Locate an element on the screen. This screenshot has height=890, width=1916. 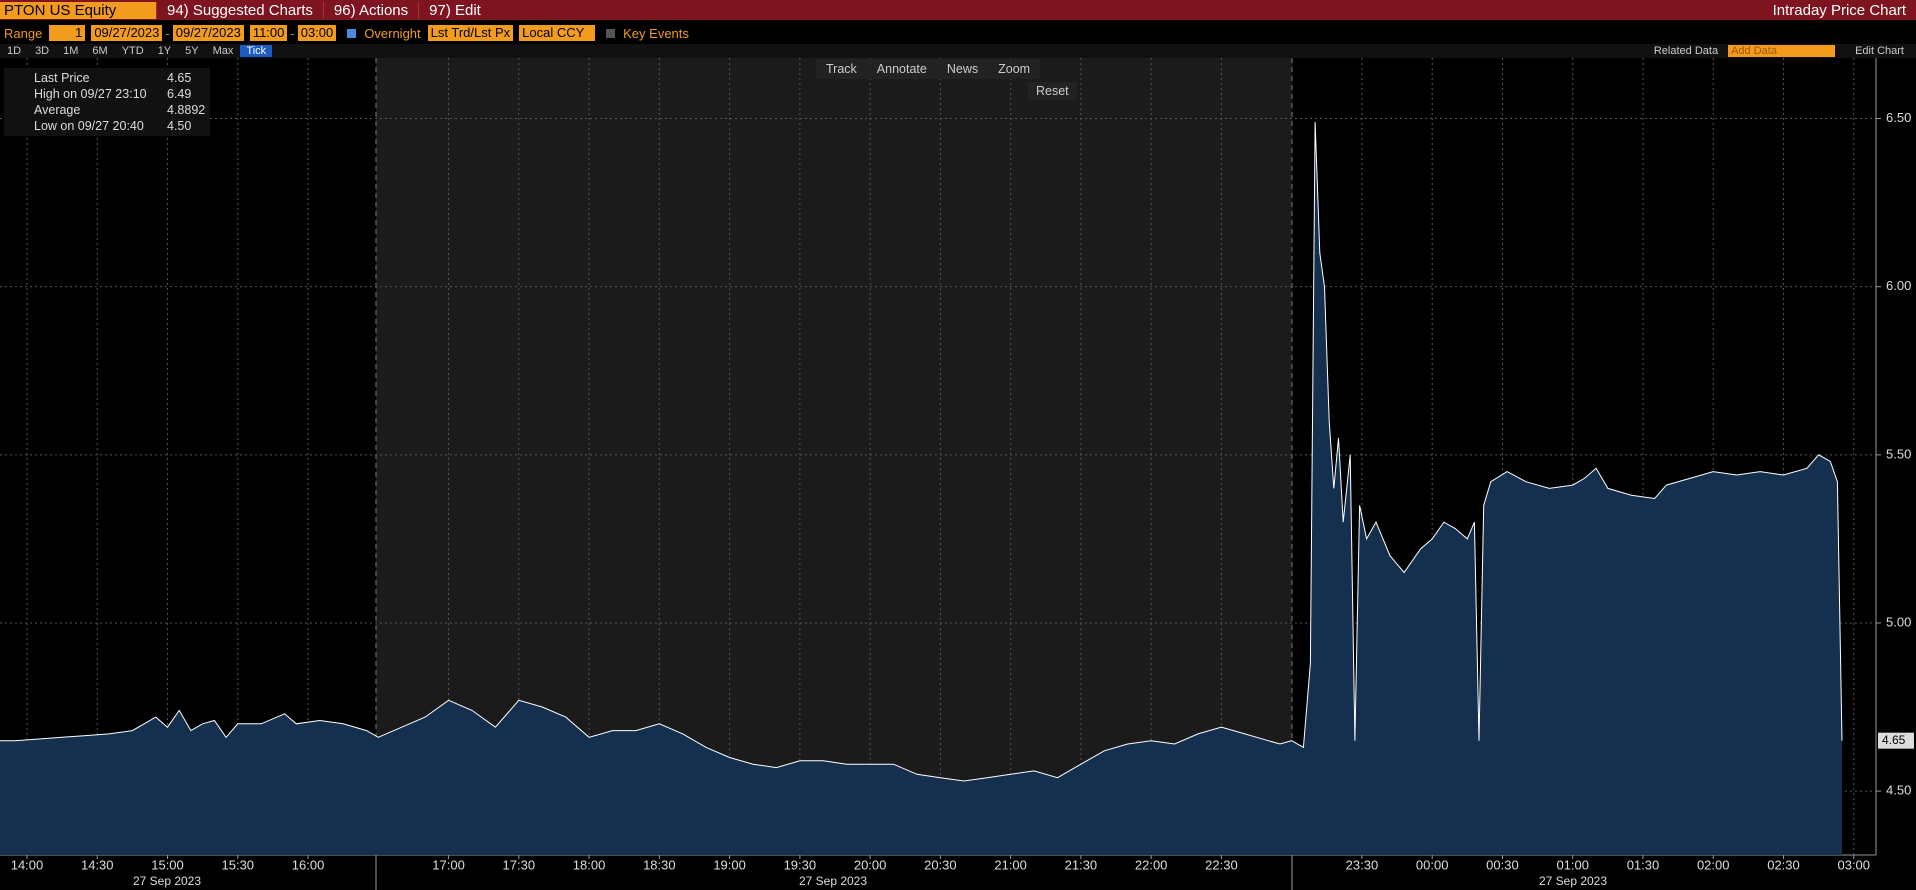
tick-button: Tick is located at coordinates (256, 51).